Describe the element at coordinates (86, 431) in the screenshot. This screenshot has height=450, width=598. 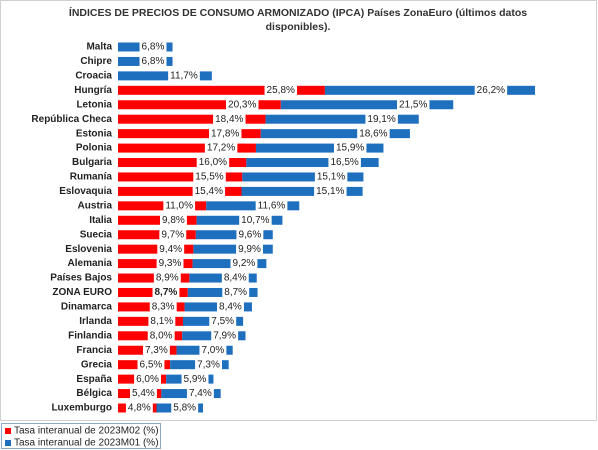
I see `legend-label: Tasa interanual de 2023M02 (%)` at that location.